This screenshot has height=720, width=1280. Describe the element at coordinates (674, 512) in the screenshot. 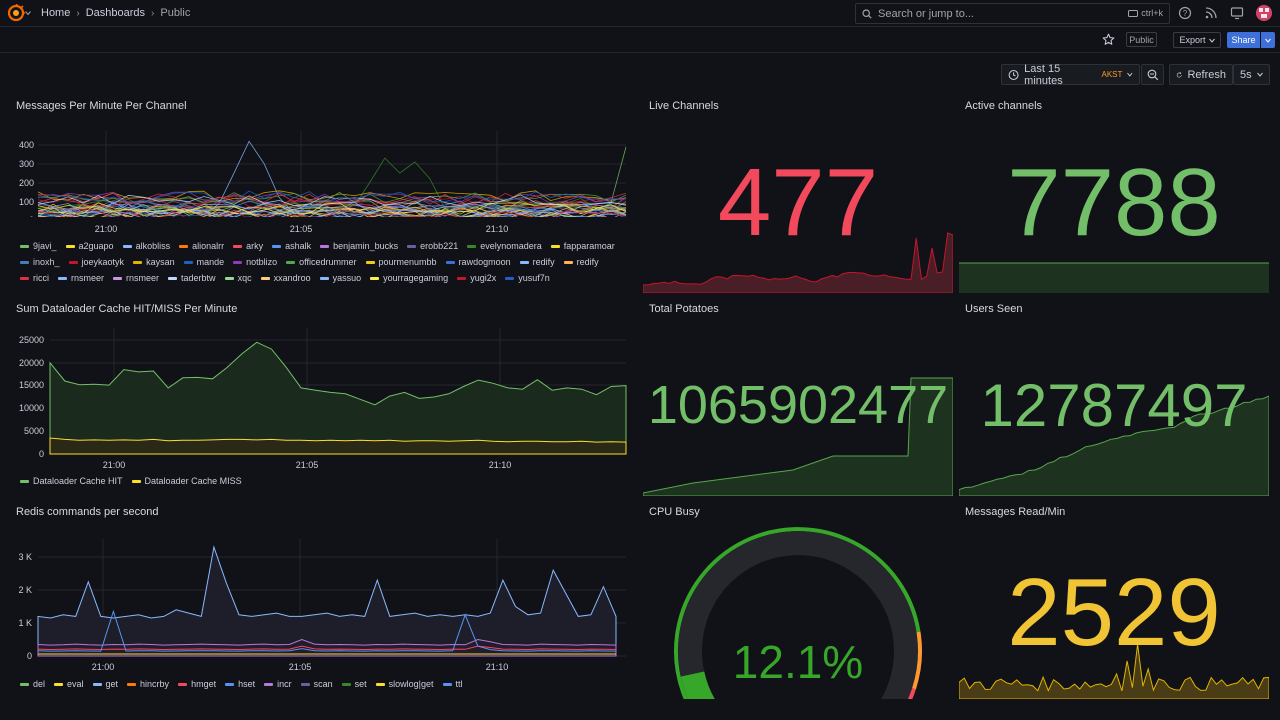

I see `panel-title: CPU Busy` at that location.